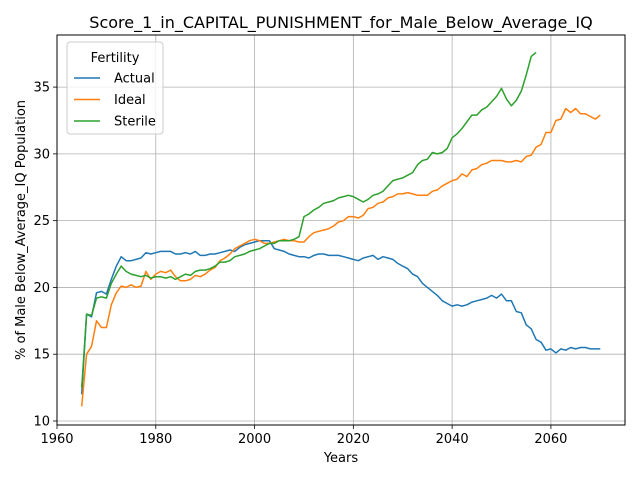 The height and width of the screenshot is (480, 640). I want to click on y-tick-label: 35, so click(41, 88).